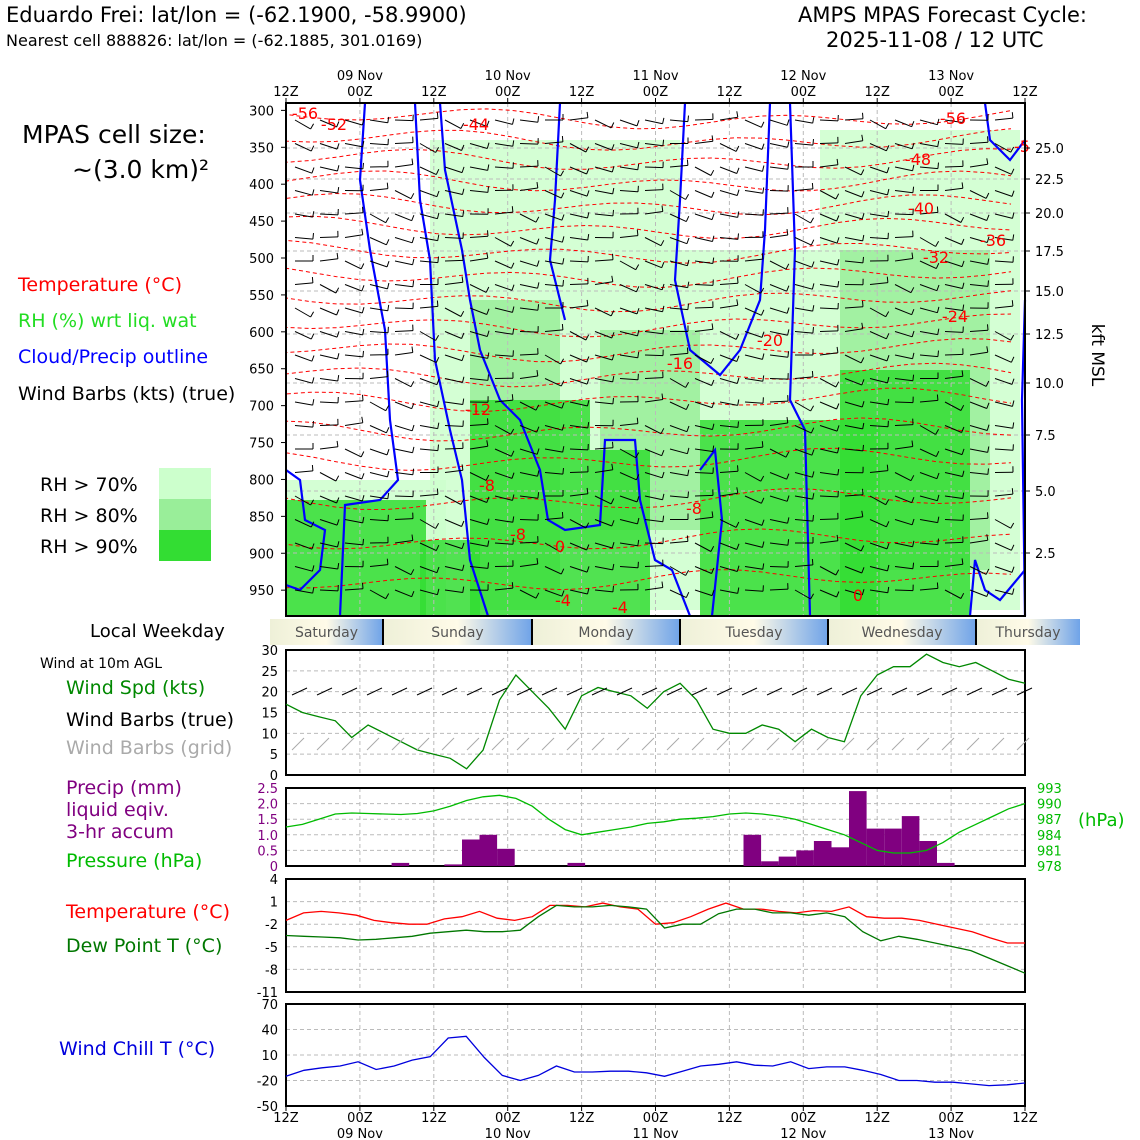 The width and height of the screenshot is (1140, 1140). I want to click on temp-series-label: Temperature (°C), so click(148, 912).